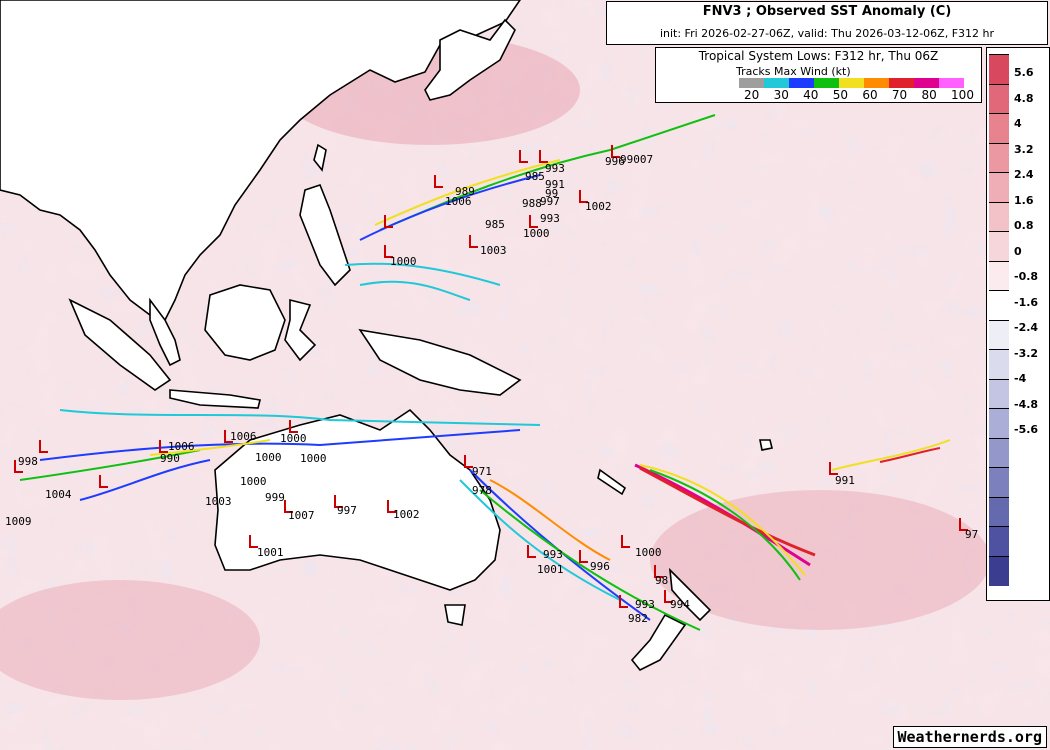  What do you see at coordinates (638, 618) in the screenshot?
I see `pressure-label: 982` at bounding box center [638, 618].